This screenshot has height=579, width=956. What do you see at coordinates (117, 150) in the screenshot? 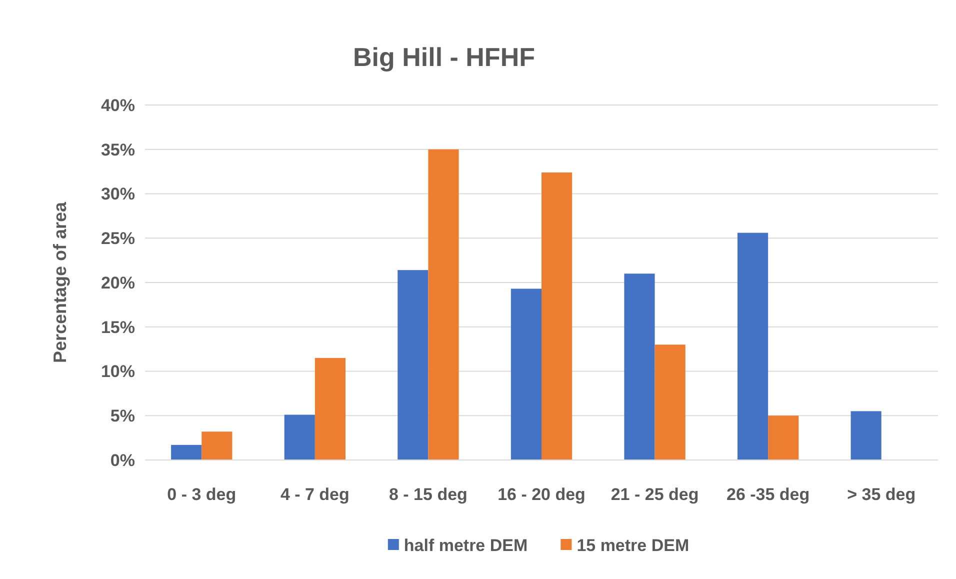
I see `y-tick-label: 35%` at bounding box center [117, 150].